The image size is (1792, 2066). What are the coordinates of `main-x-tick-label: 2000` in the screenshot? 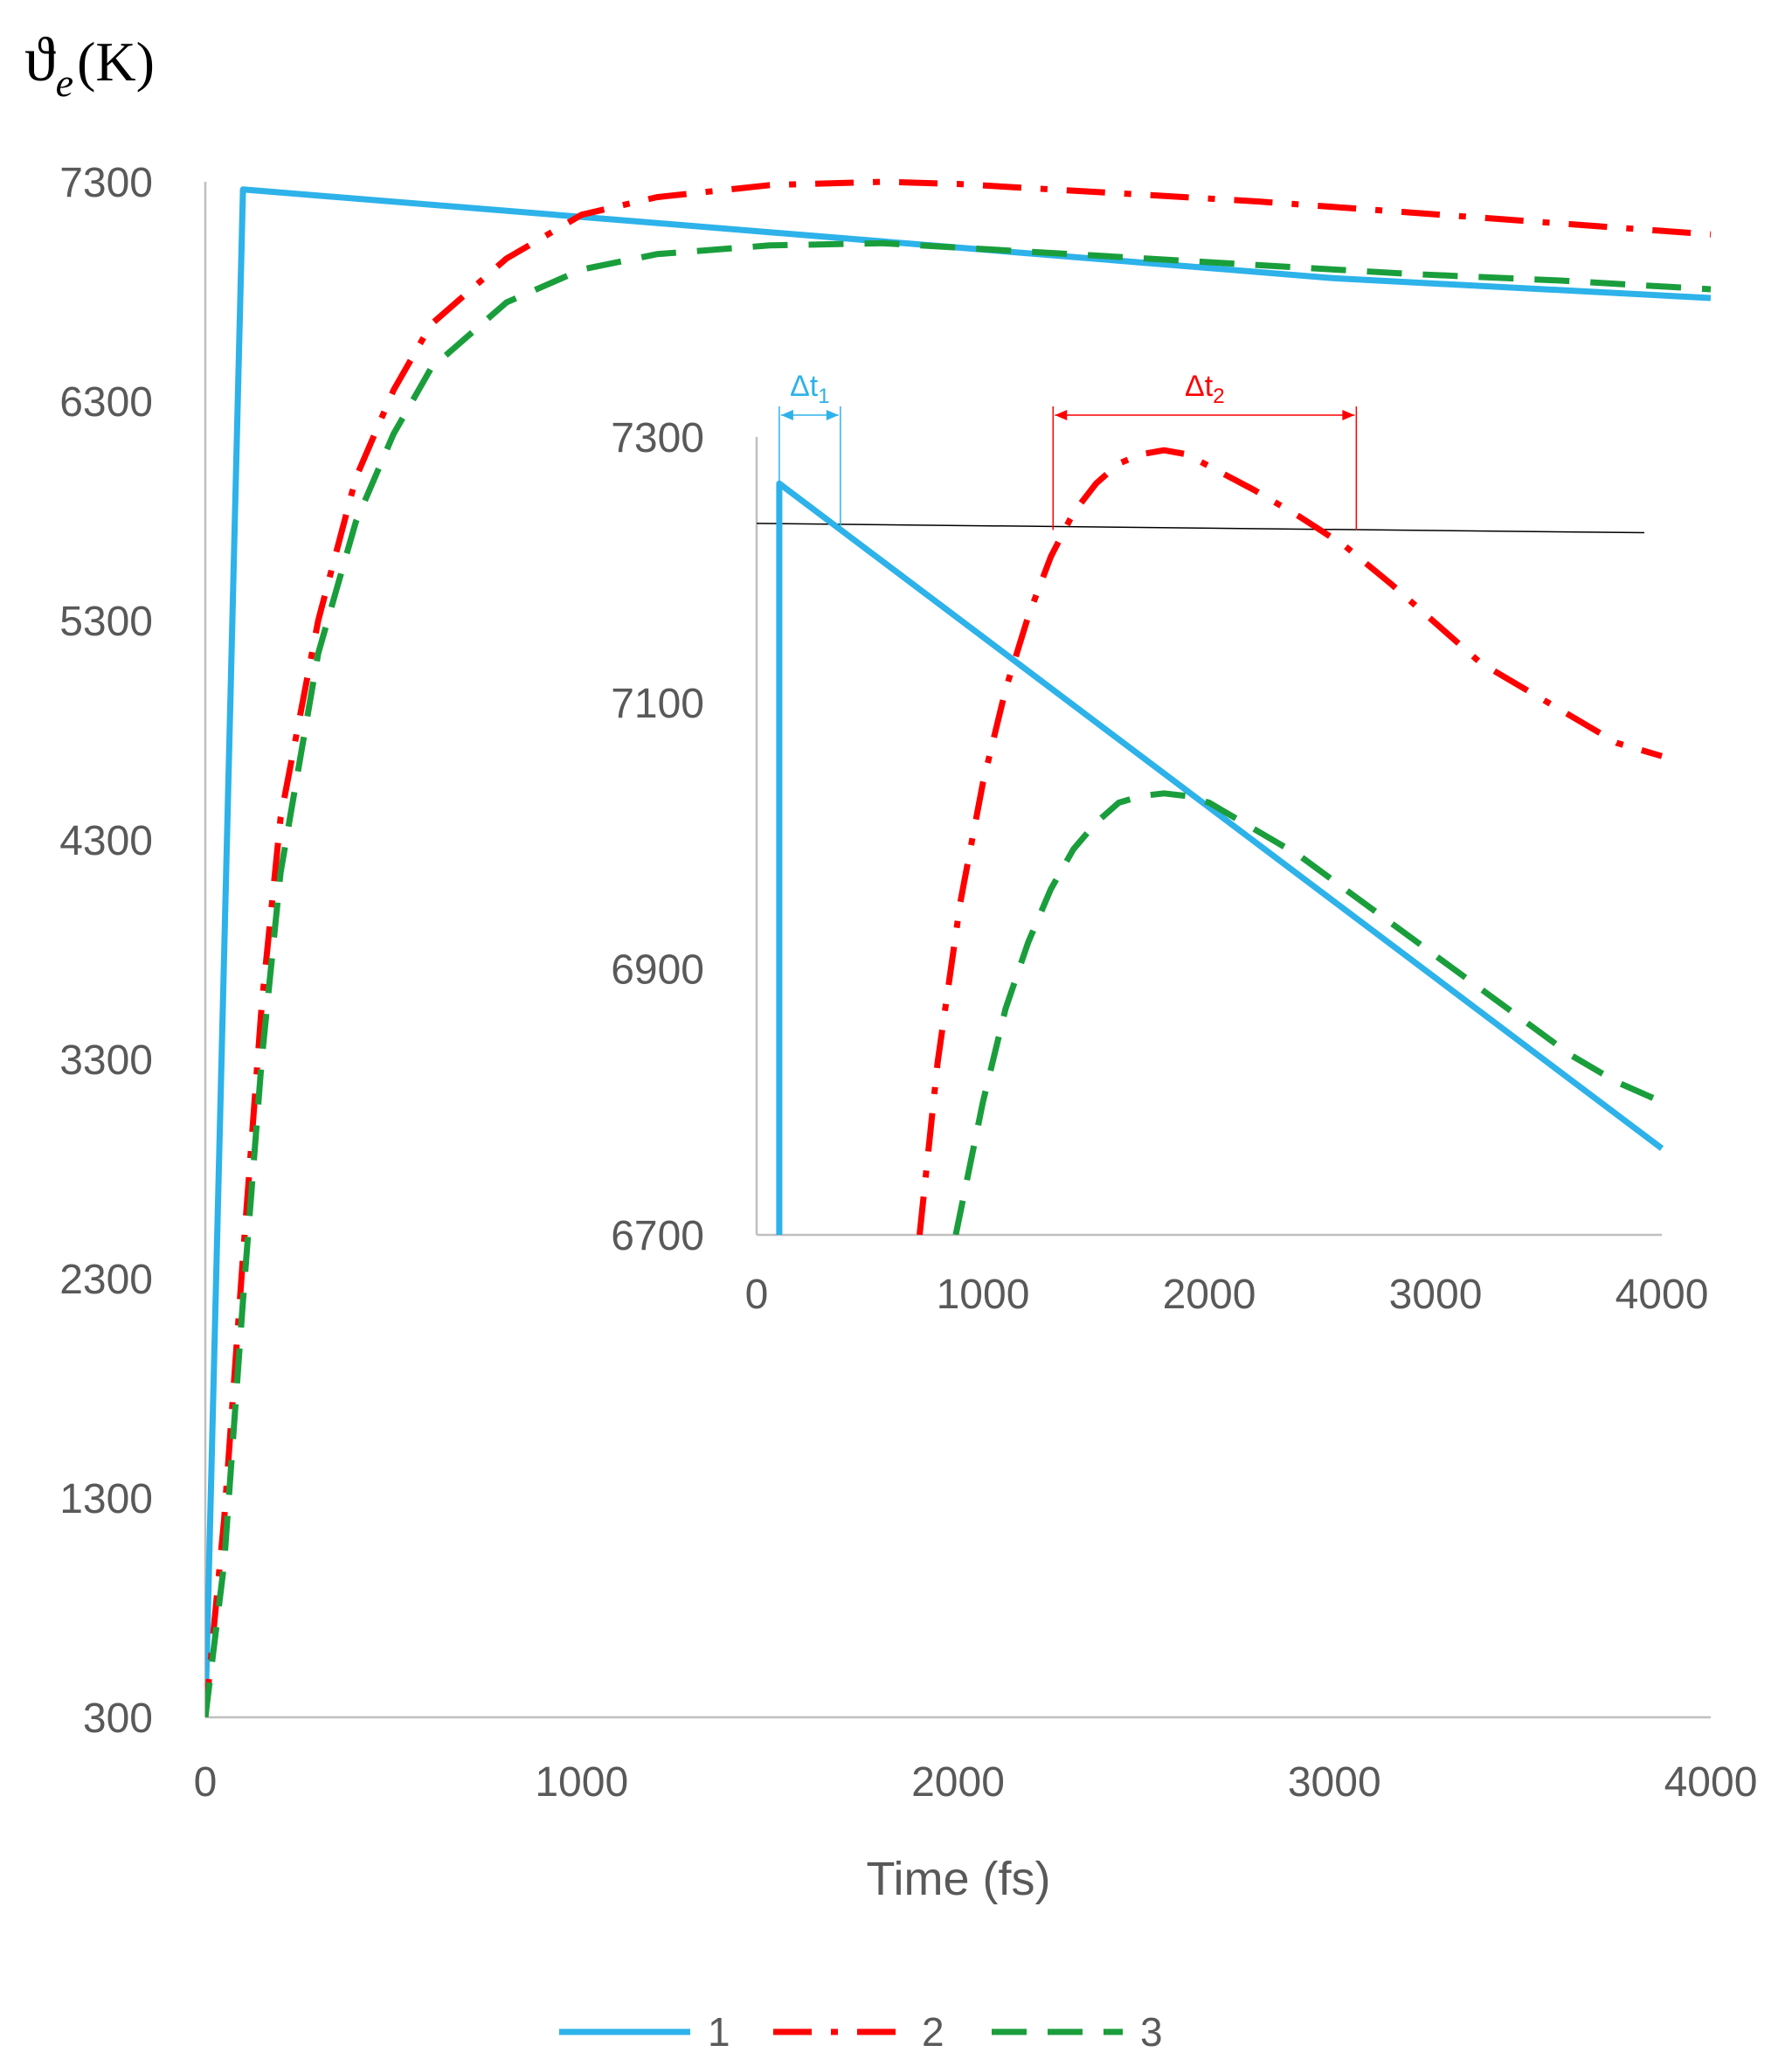 It's located at (958, 1783).